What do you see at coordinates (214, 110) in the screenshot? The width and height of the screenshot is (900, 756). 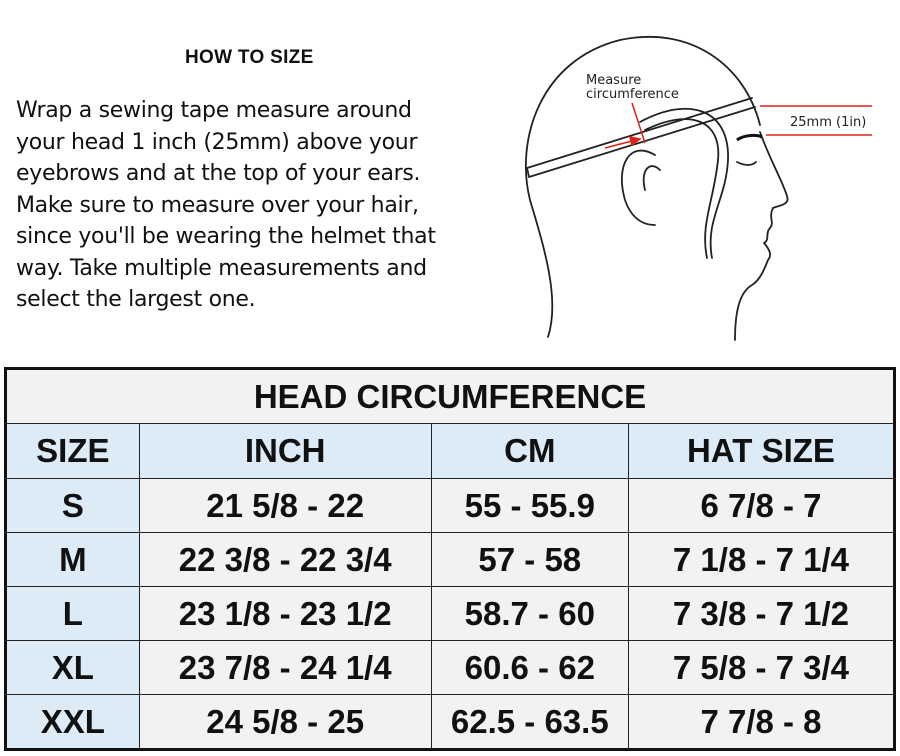 I see `instruction-line: Wrap a sewing tape measure around` at bounding box center [214, 110].